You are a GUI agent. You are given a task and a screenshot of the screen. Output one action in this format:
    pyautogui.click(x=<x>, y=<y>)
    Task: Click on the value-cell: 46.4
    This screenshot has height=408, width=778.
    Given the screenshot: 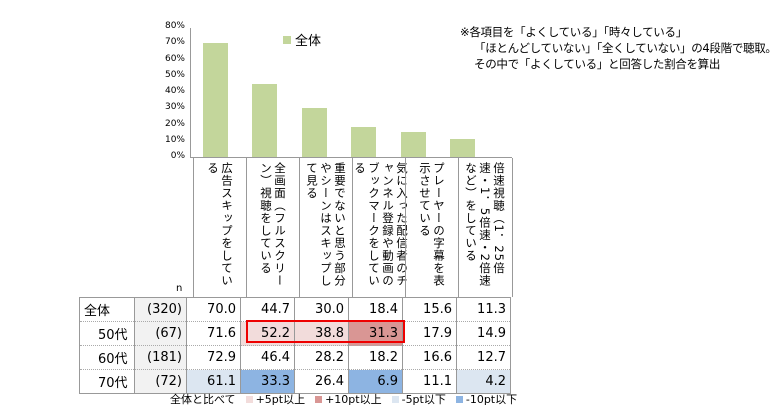 What is the action you would take?
    pyautogui.click(x=267, y=357)
    